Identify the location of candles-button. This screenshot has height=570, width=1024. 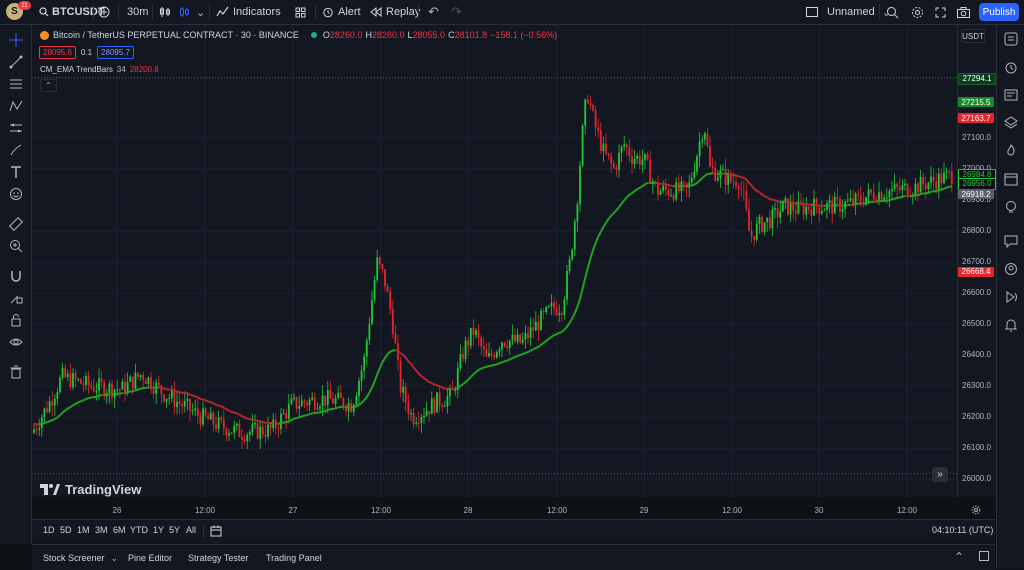
(184, 12).